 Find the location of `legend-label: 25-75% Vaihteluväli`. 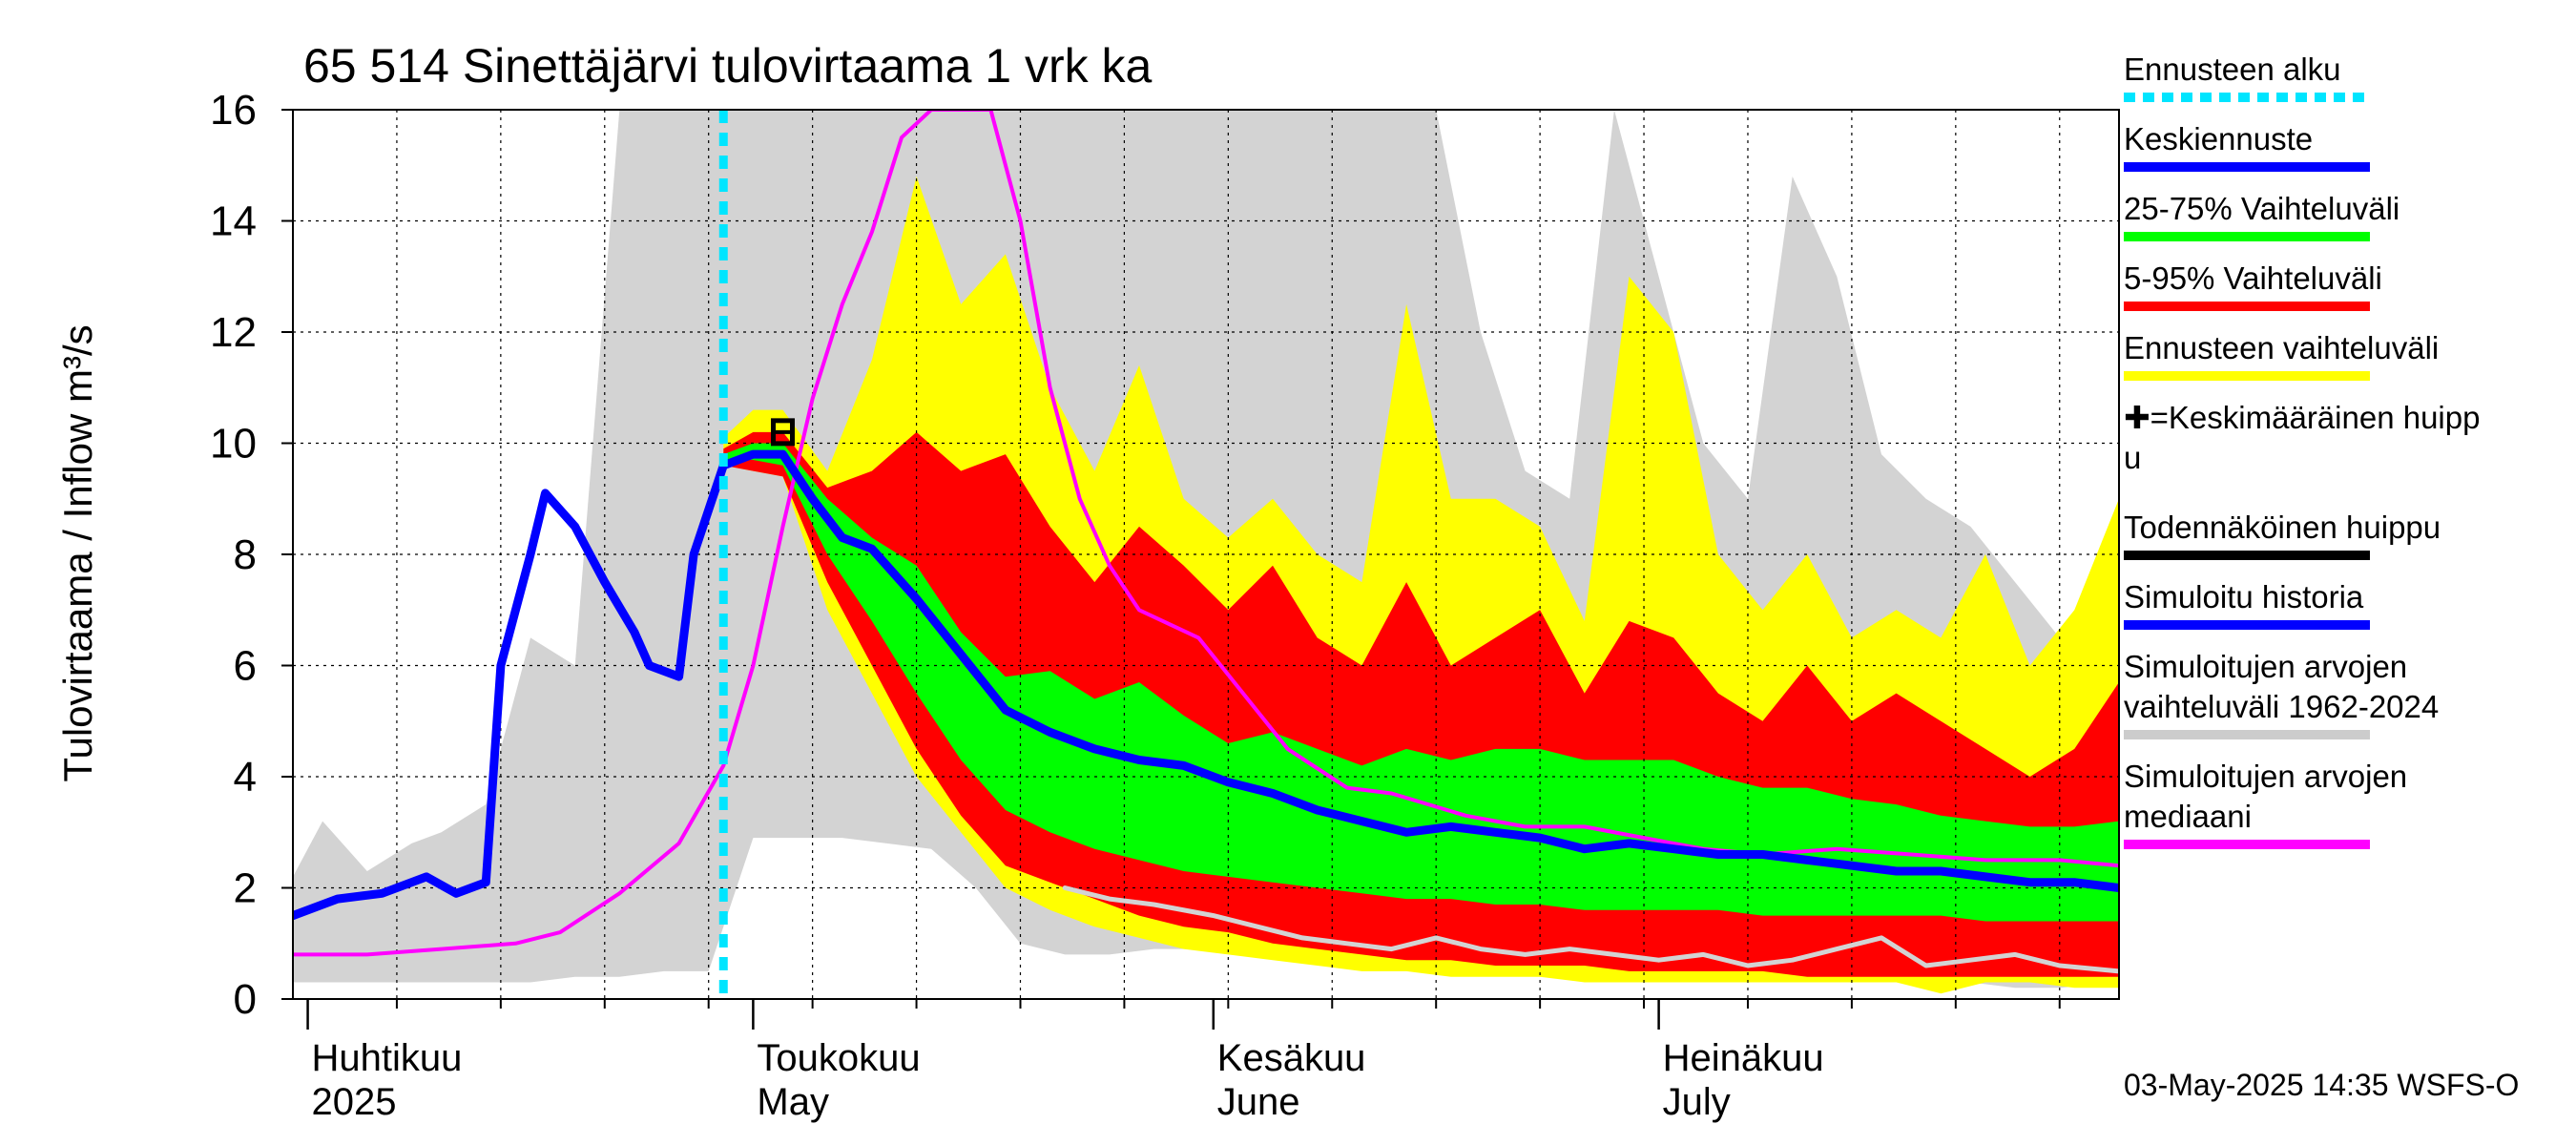

legend-label: 25-75% Vaihteluväli is located at coordinates (2261, 208).